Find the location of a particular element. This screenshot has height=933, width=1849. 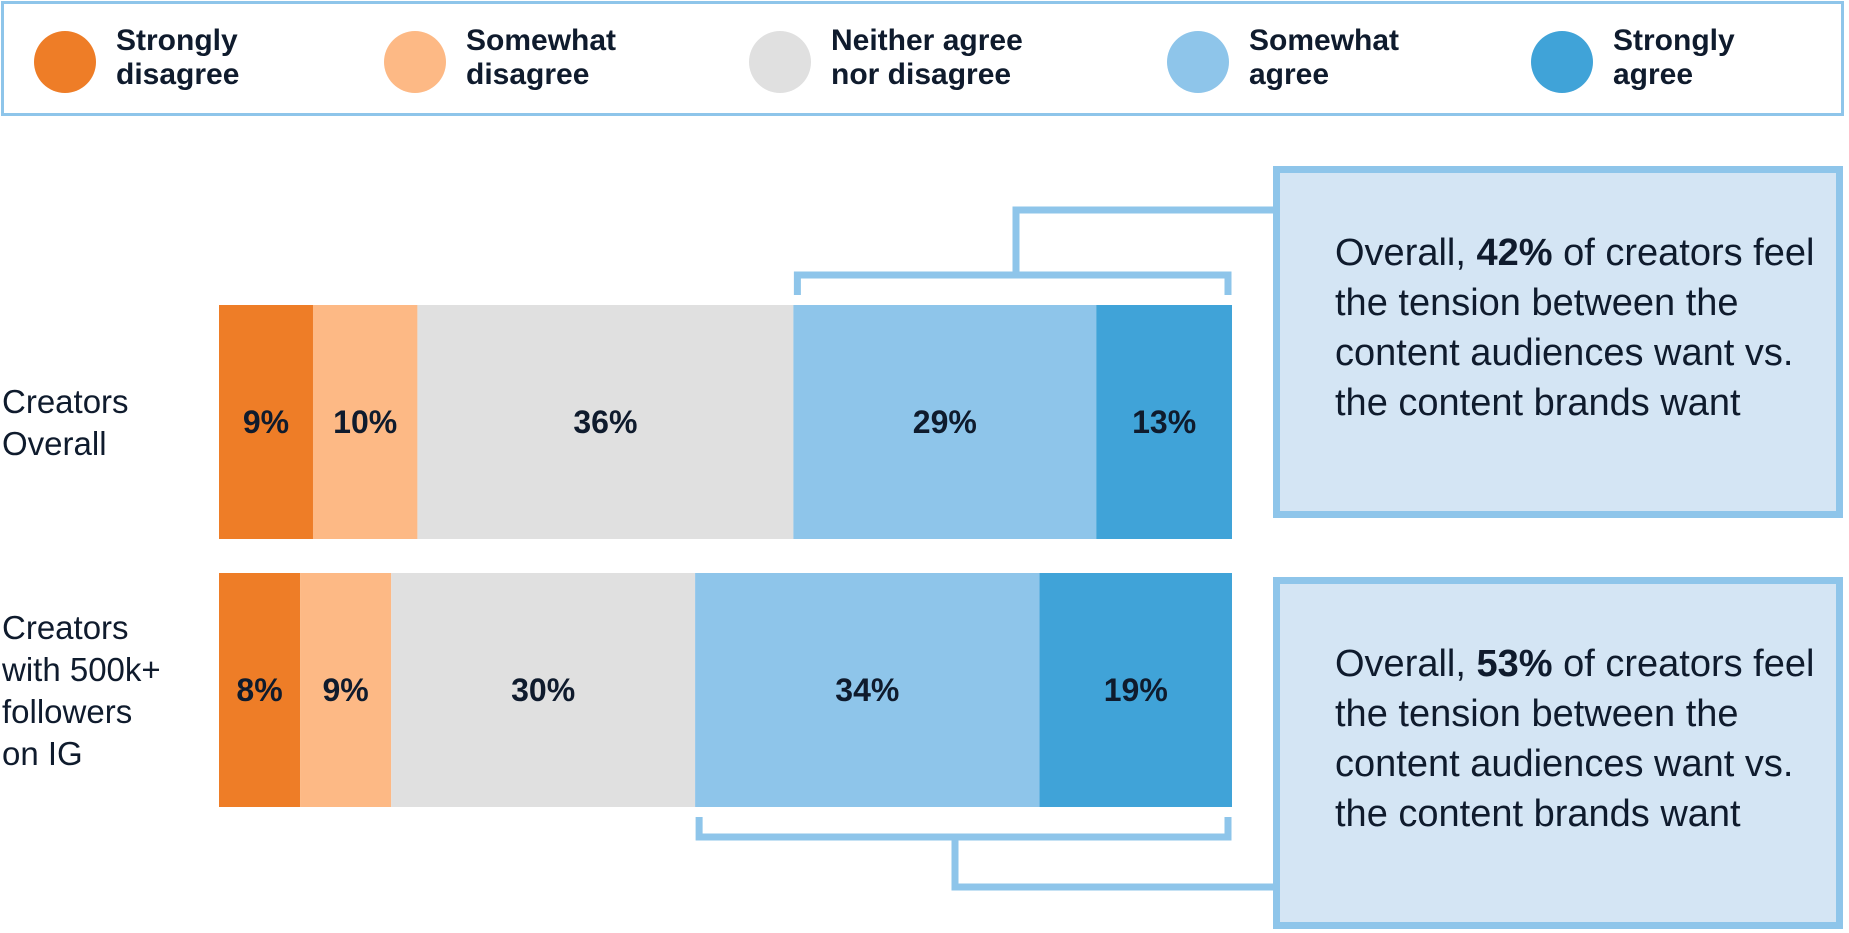

legend-label: Neither agree nor disagree is located at coordinates (927, 57).